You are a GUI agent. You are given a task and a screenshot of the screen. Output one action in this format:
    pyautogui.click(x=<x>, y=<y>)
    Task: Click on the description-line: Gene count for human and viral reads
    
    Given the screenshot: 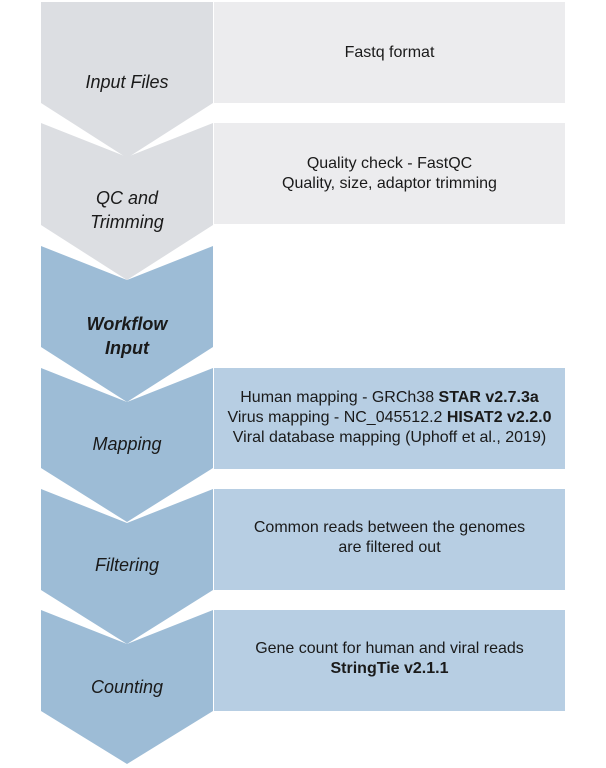 What is the action you would take?
    pyautogui.click(x=389, y=648)
    